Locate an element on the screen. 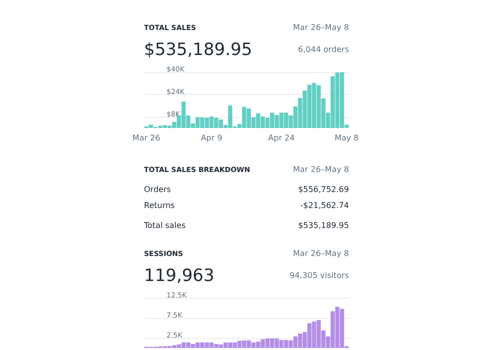 The height and width of the screenshot is (350, 500). text: Returns is located at coordinates (159, 205).